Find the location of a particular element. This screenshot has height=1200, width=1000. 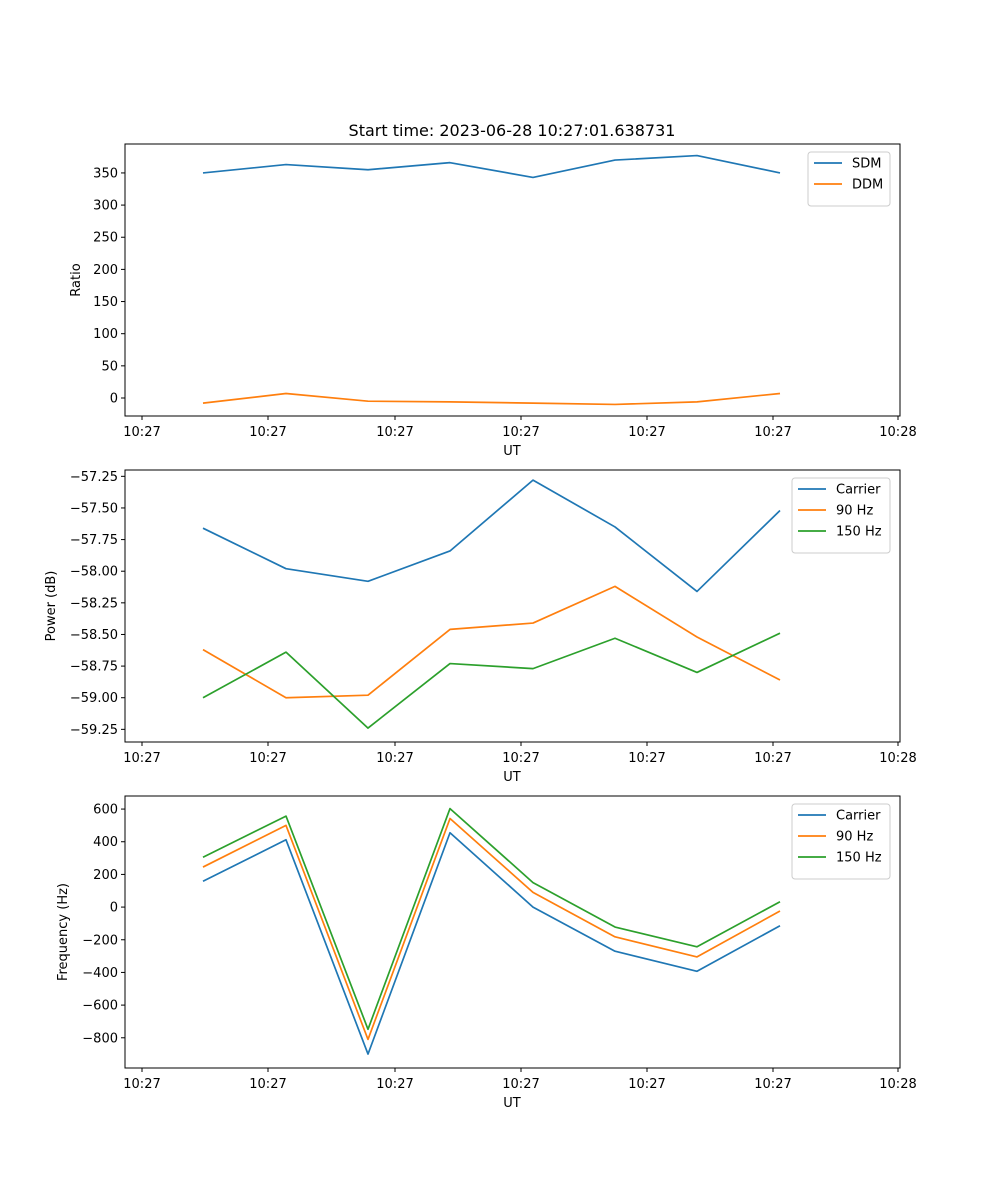

y-tick-label: −57.75 is located at coordinates (94, 540).